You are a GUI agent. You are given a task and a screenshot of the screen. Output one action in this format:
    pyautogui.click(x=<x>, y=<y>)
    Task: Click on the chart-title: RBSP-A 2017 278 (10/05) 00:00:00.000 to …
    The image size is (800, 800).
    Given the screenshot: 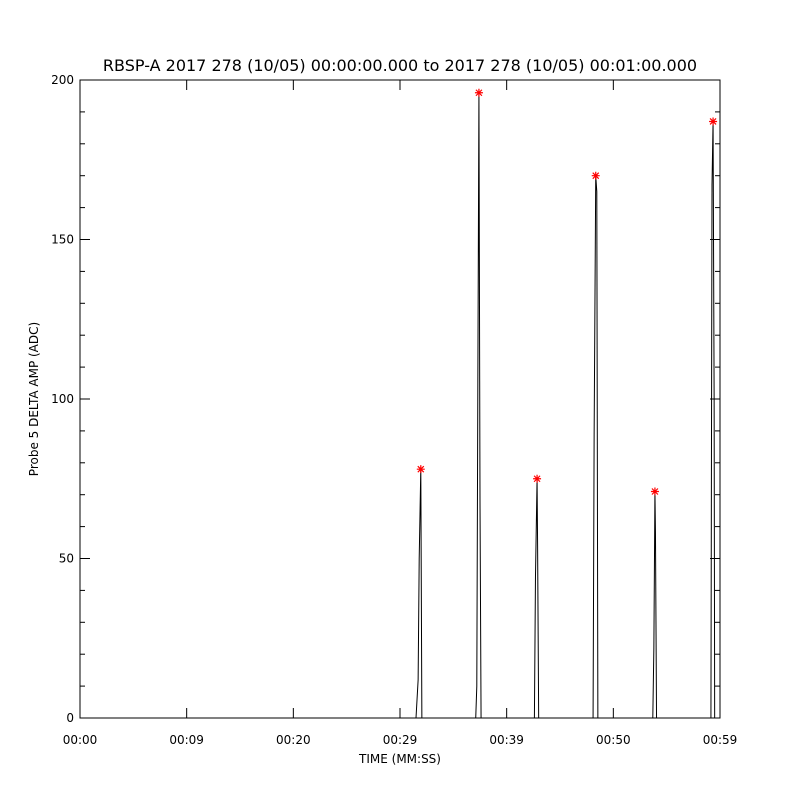 What is the action you would take?
    pyautogui.click(x=400, y=65)
    